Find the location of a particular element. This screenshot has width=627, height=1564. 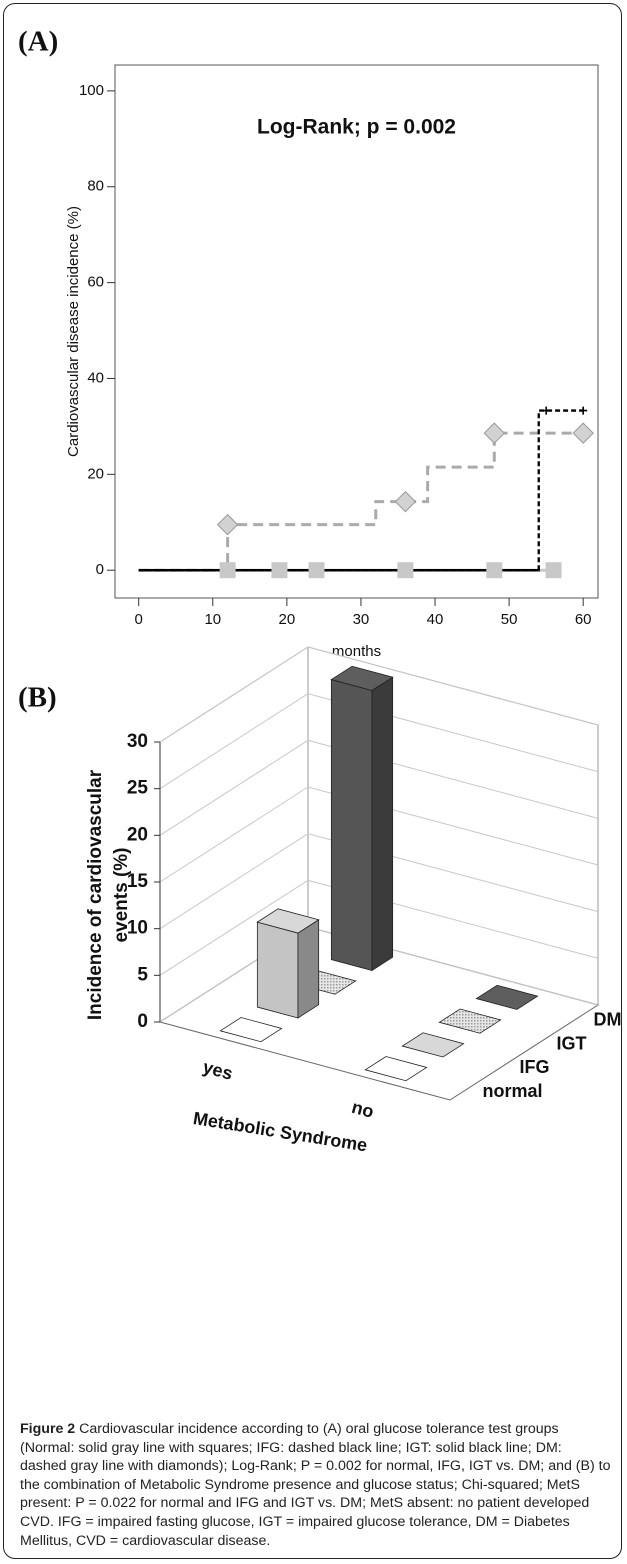

annotation: Log-Rank; p = 0.002 is located at coordinates (356, 127).